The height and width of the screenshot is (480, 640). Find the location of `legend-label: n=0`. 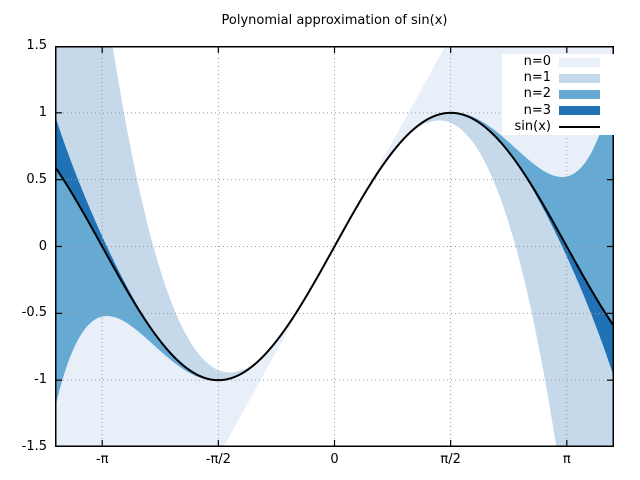

legend-label: n=0 is located at coordinates (537, 62).